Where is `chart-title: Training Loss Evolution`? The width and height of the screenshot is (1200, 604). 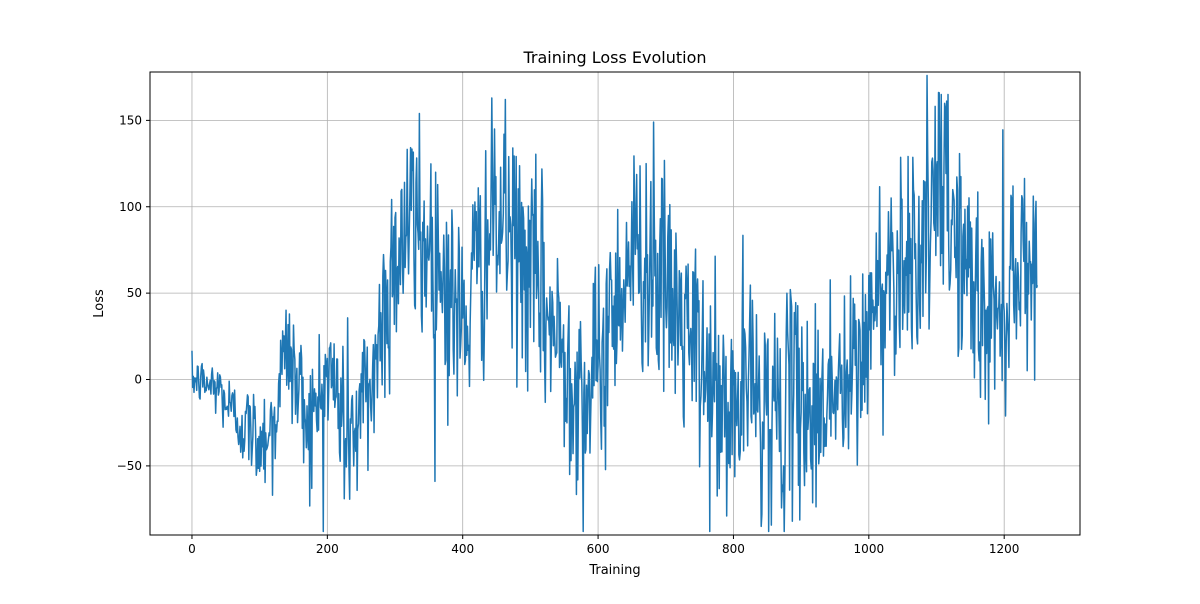
chart-title: Training Loss Evolution is located at coordinates (615, 57).